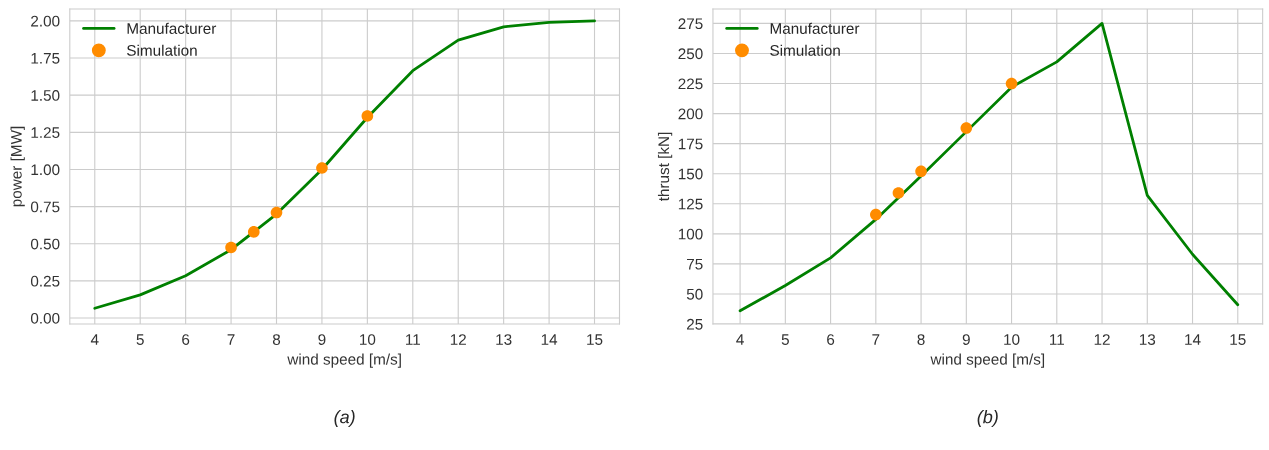 The width and height of the screenshot is (1269, 450). What do you see at coordinates (45, 170) in the screenshot?
I see `y-tick-label: 1.00` at bounding box center [45, 170].